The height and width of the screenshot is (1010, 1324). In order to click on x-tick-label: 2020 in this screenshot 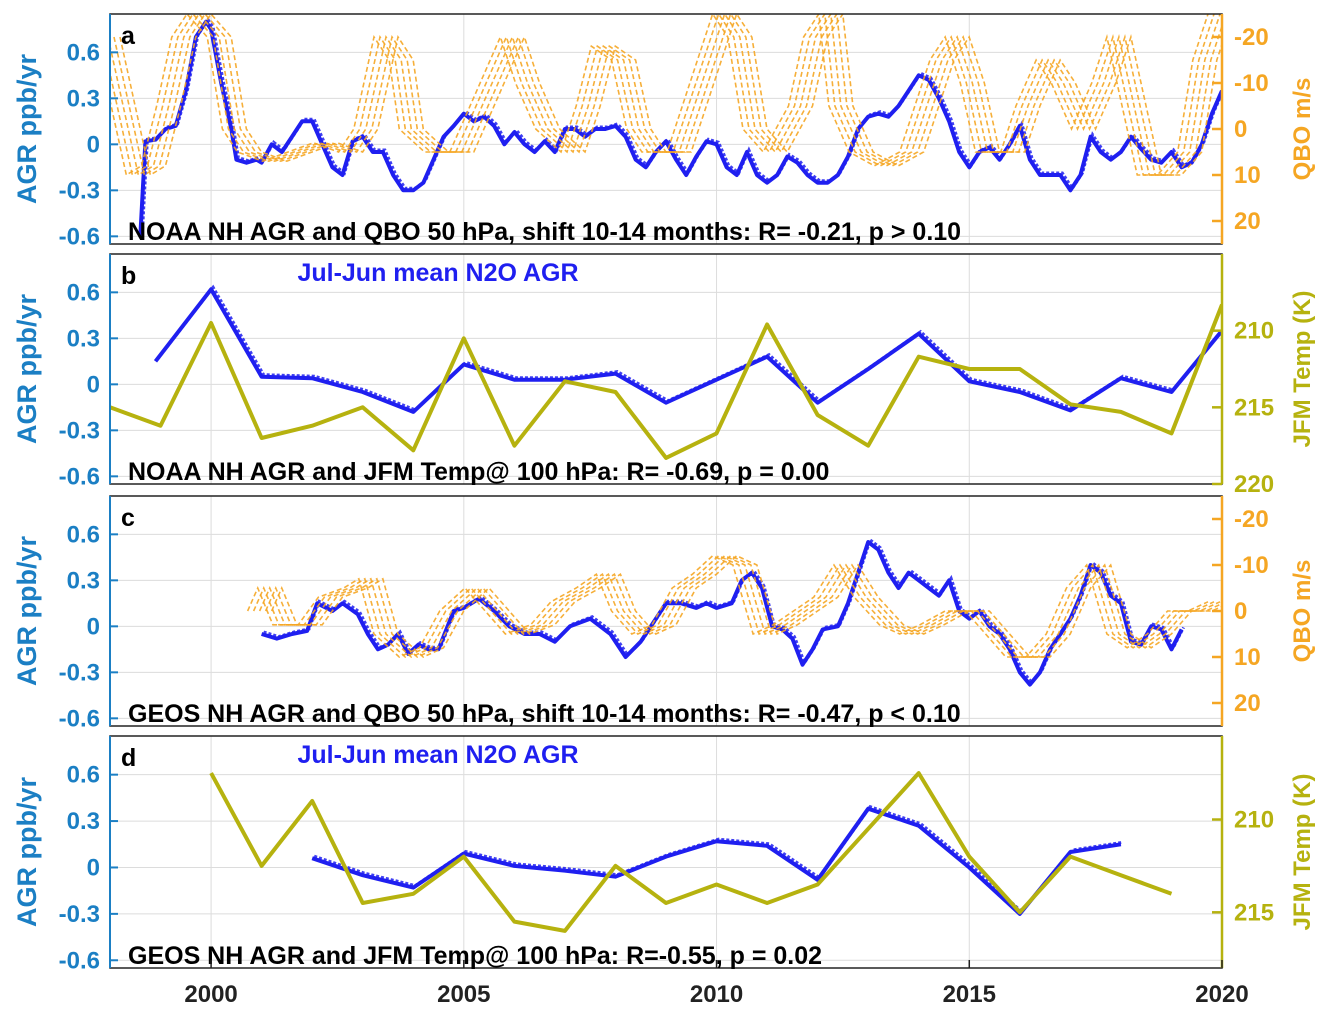, I will do `click(1221, 994)`.